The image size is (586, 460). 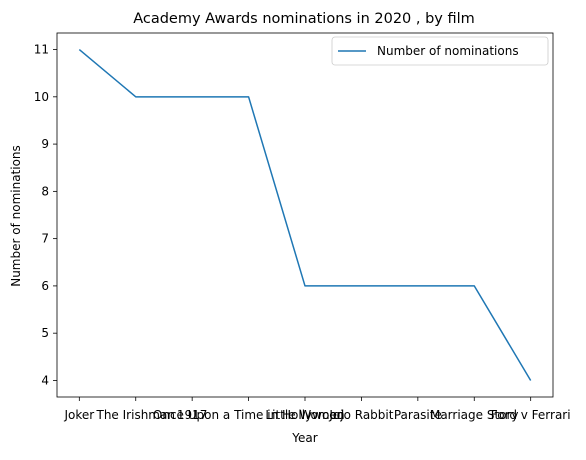 I want to click on y-tick-label: 11, so click(x=41, y=50).